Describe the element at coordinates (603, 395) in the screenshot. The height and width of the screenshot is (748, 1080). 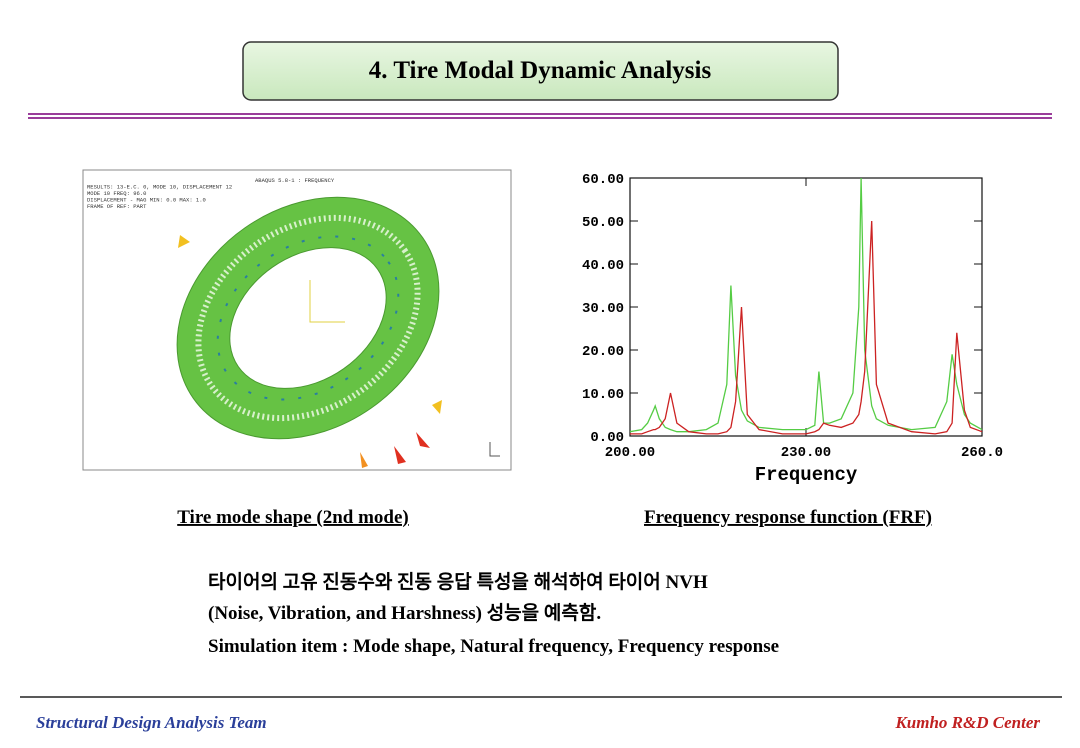
I see `y-tick-label: 10.00` at that location.